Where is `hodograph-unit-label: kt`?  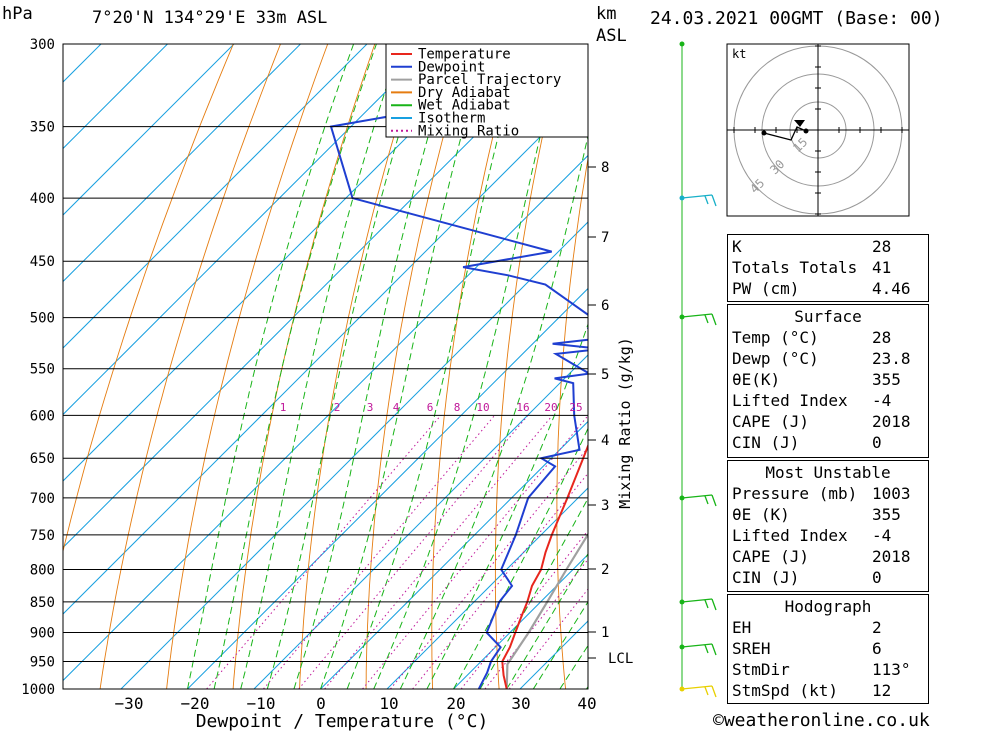
hodograph-unit-label: kt is located at coordinates (739, 54).